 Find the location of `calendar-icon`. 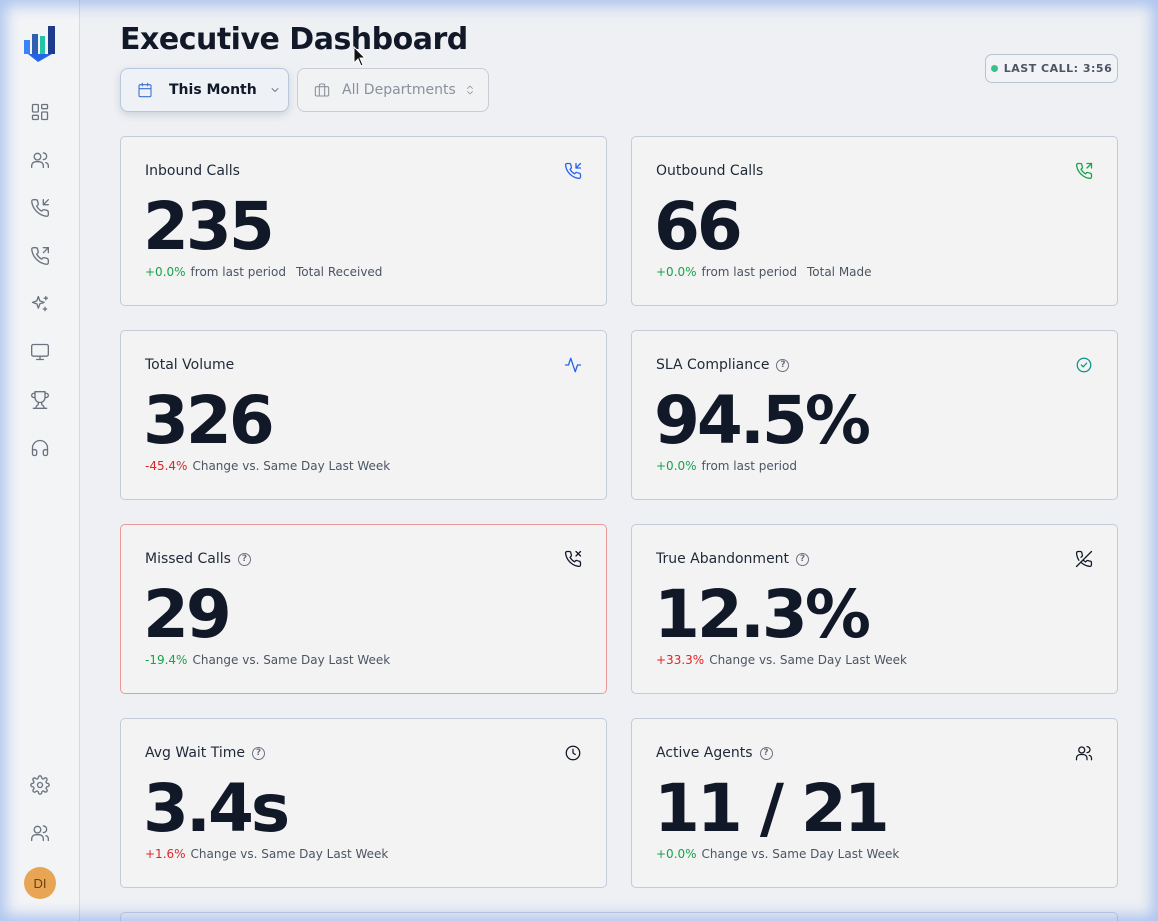

calendar-icon is located at coordinates (145, 90).